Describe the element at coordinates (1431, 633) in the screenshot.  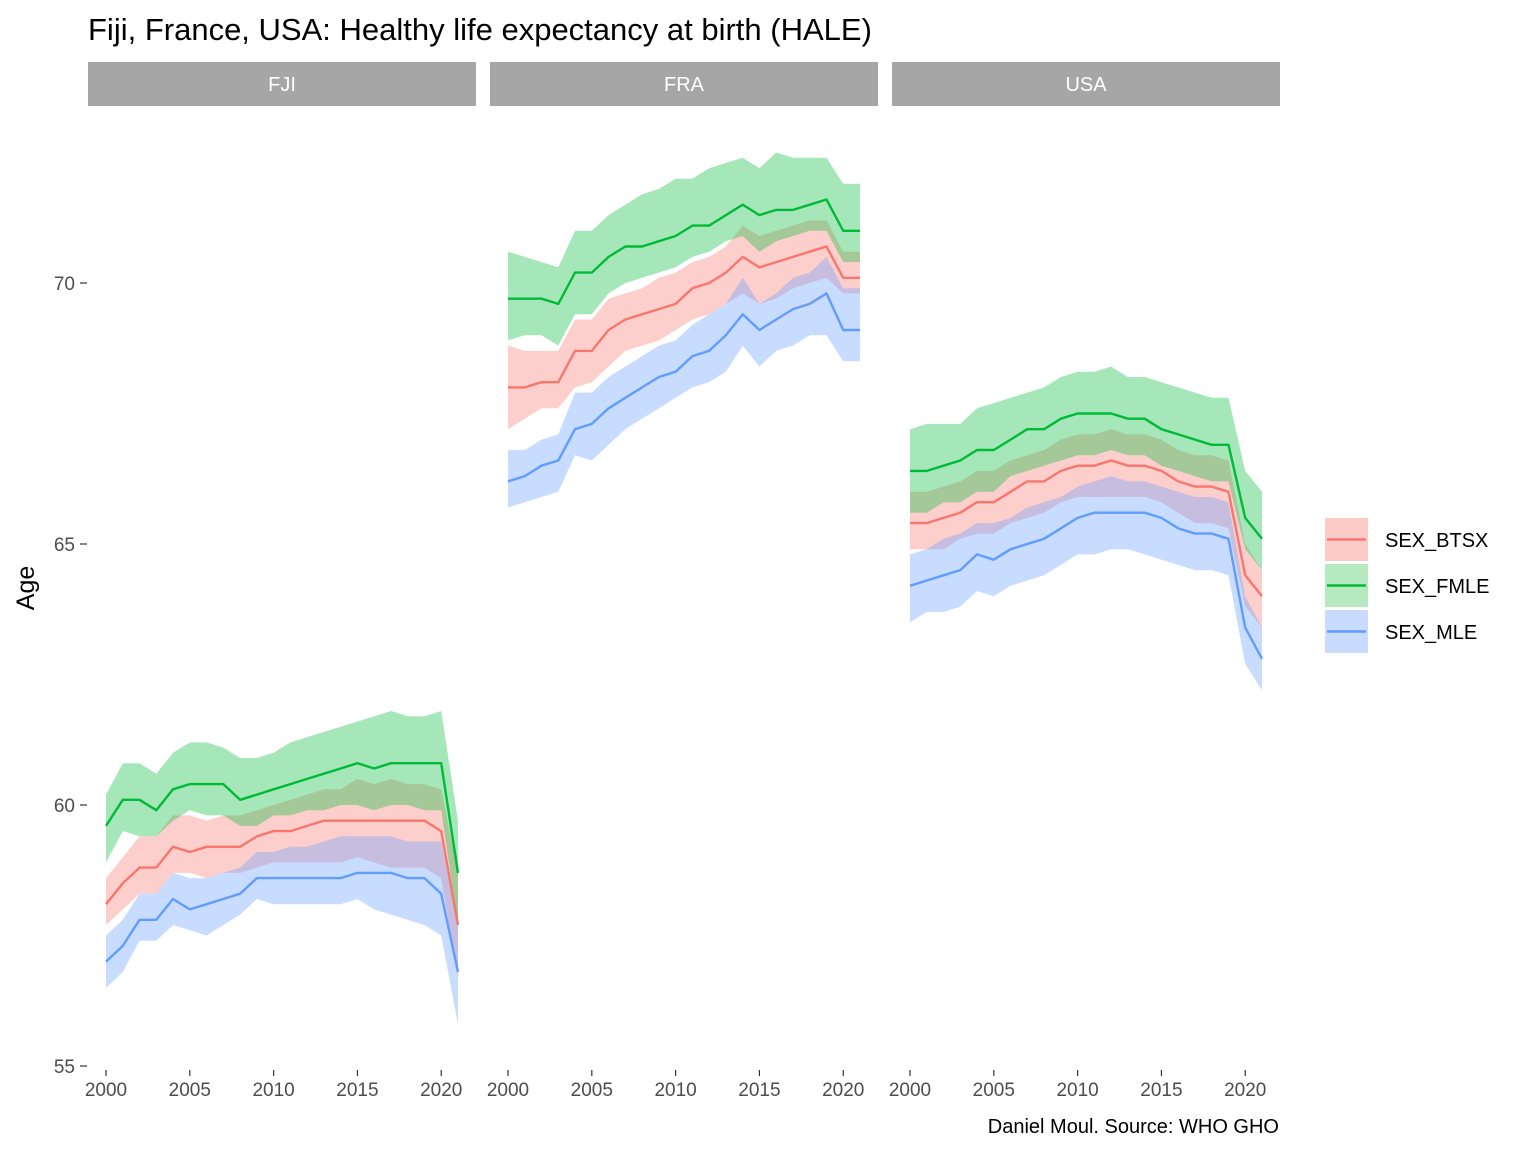
I see `legend-label: SEX_MLE` at that location.